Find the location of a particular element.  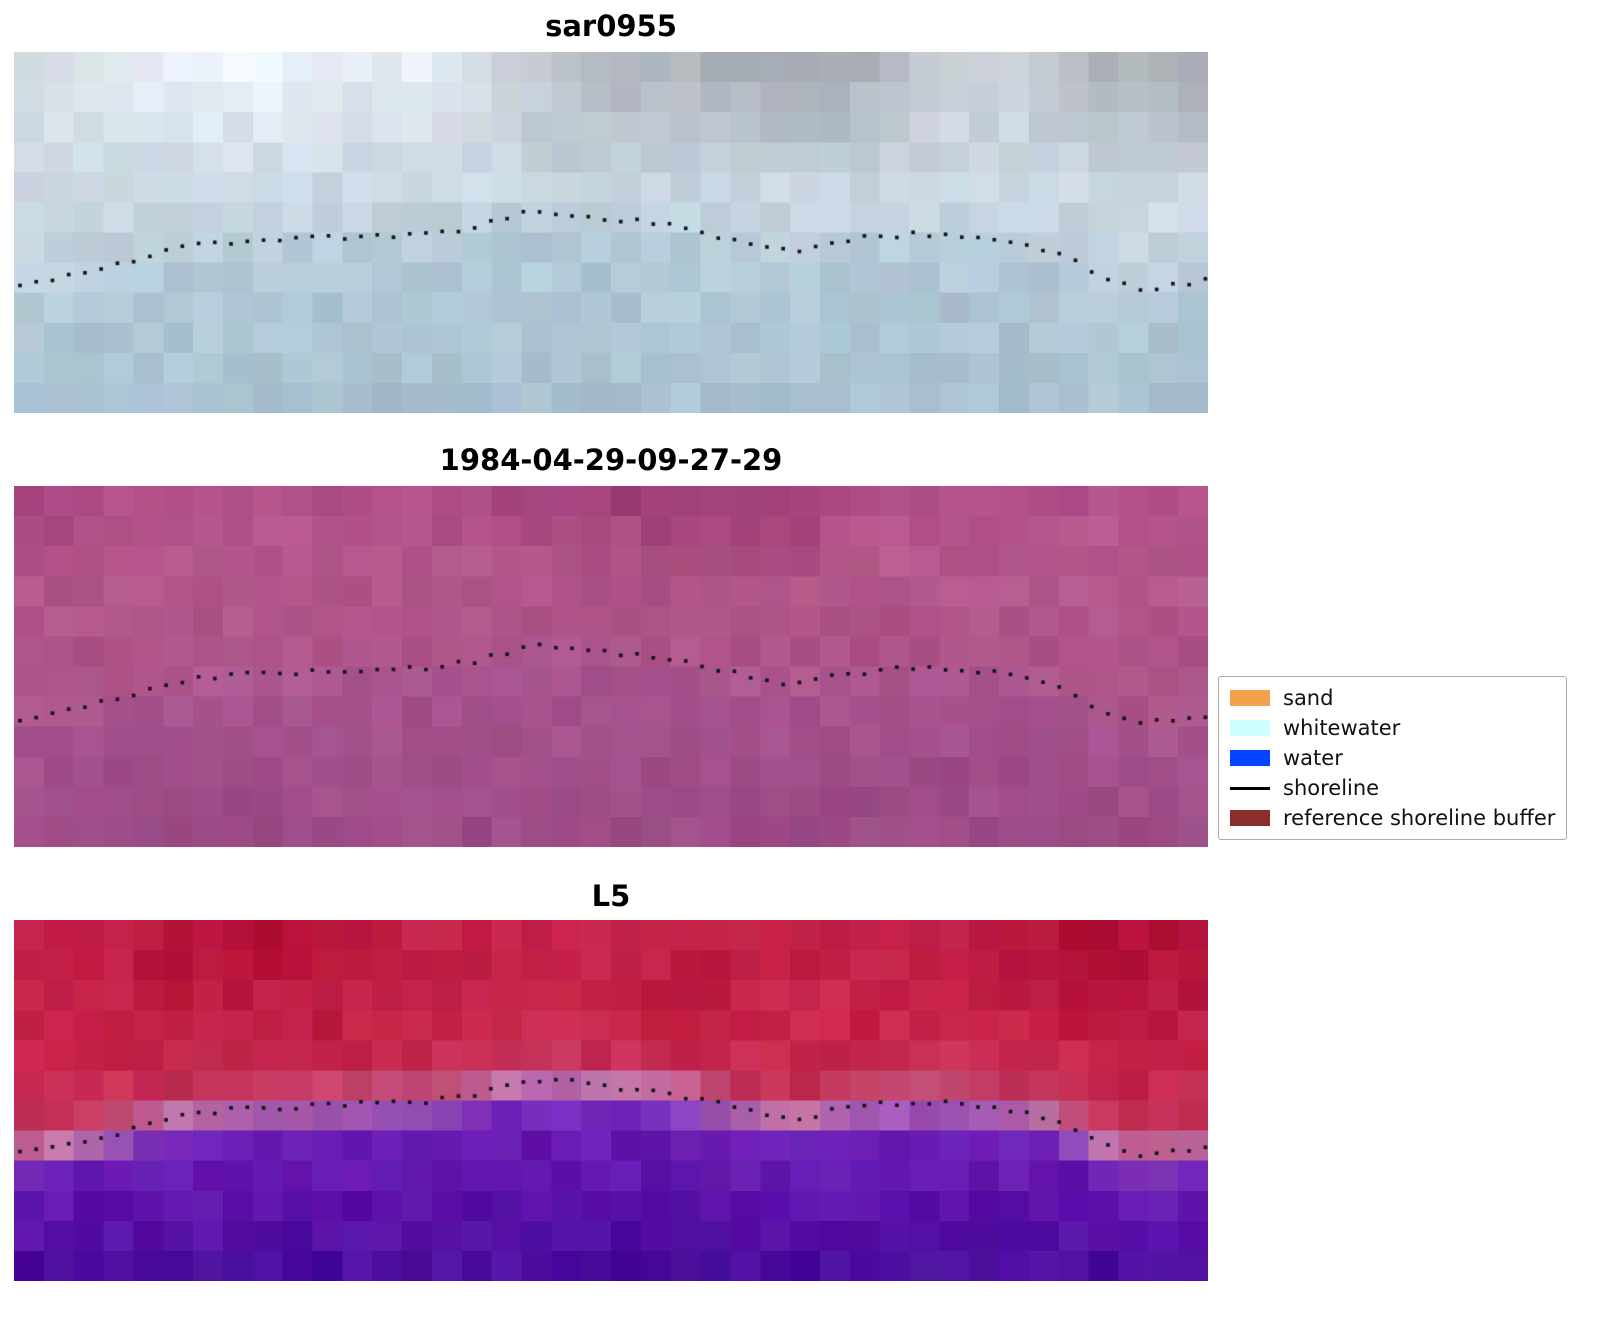

water-color-swatch is located at coordinates (1250, 758).